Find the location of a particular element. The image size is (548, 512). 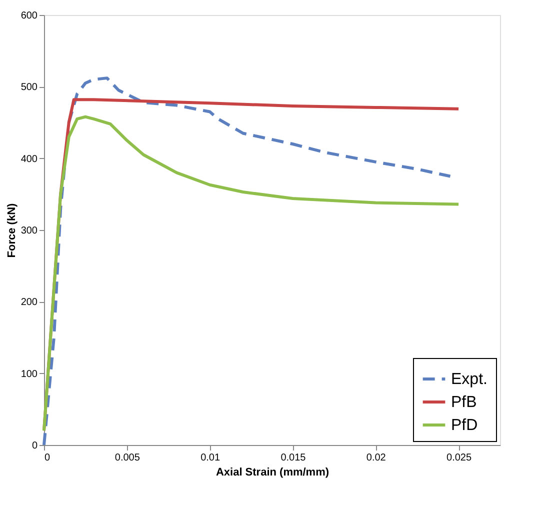

x-tick-label: 0.025 is located at coordinates (459, 458).